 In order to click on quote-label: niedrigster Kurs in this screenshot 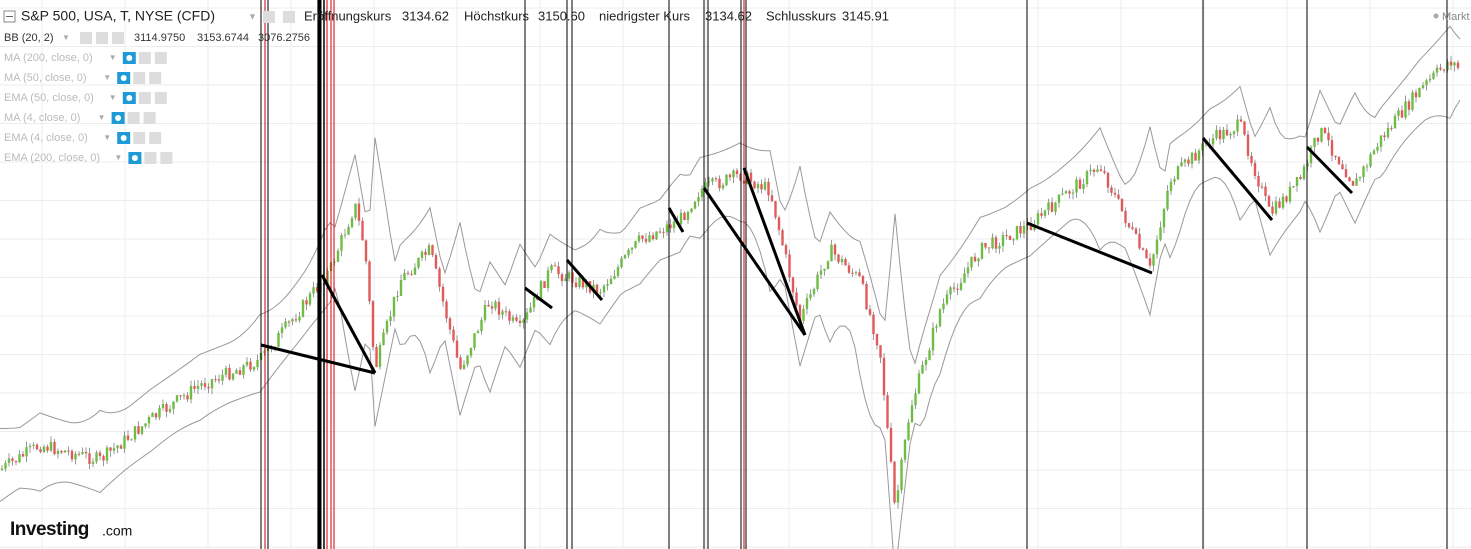, I will do `click(645, 15)`.